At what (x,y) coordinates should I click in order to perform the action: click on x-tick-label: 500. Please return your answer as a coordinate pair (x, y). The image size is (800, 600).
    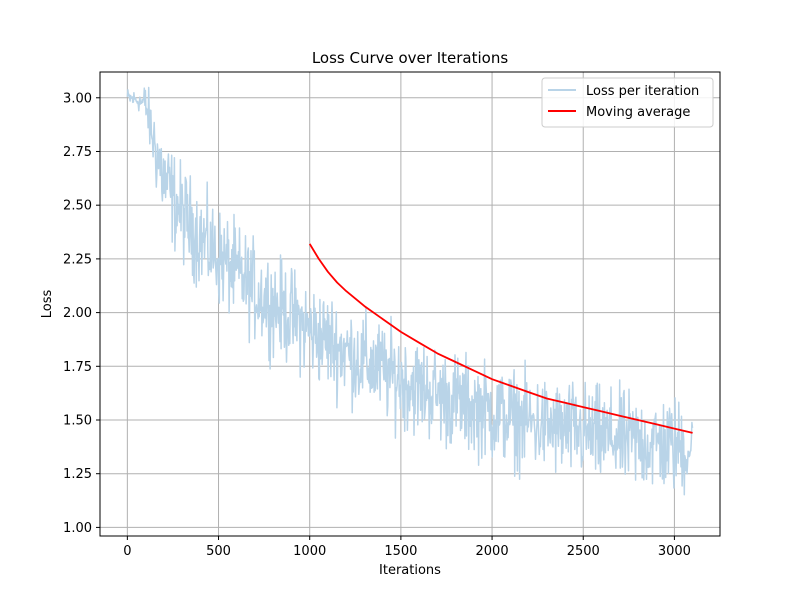
    Looking at the image, I should click on (218, 551).